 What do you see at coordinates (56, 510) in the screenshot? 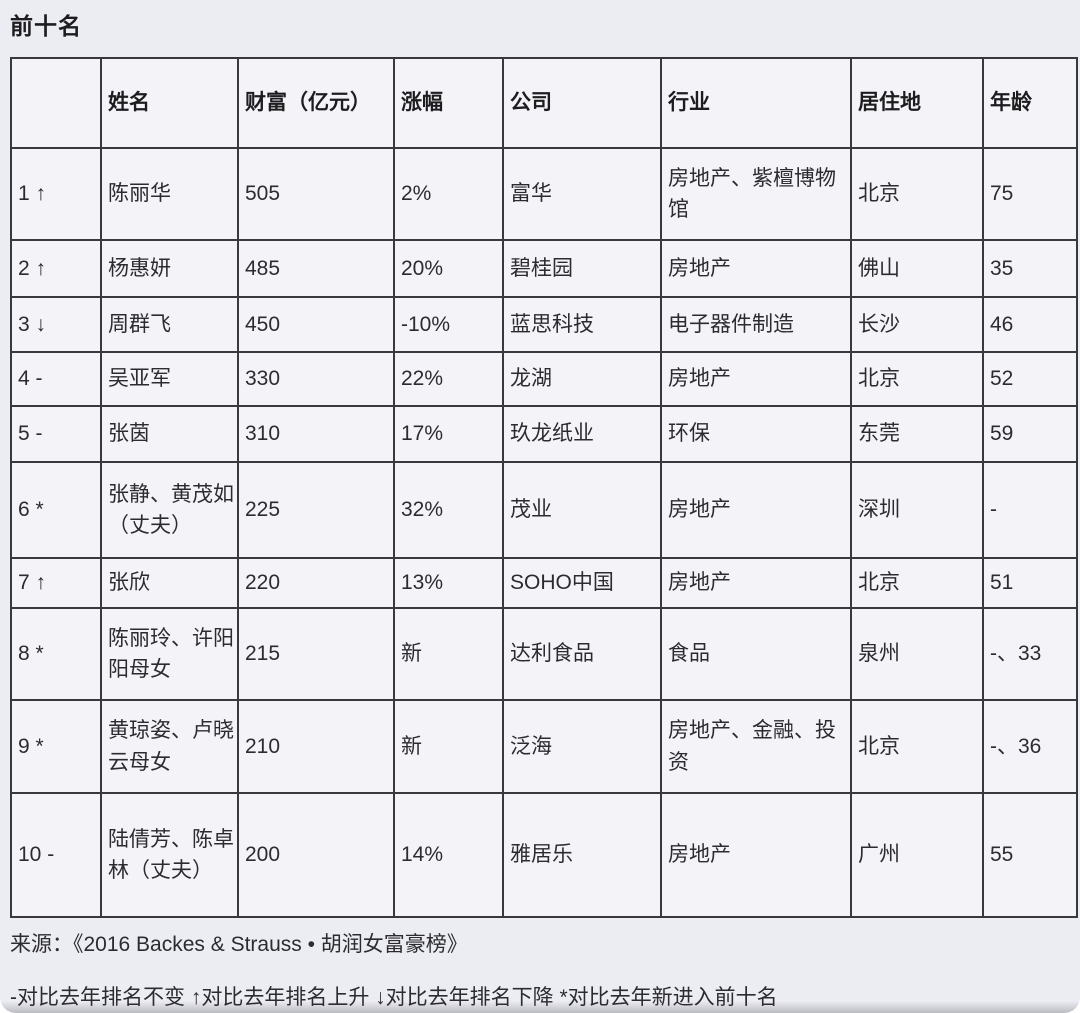
I see `table-cell: 6 *` at bounding box center [56, 510].